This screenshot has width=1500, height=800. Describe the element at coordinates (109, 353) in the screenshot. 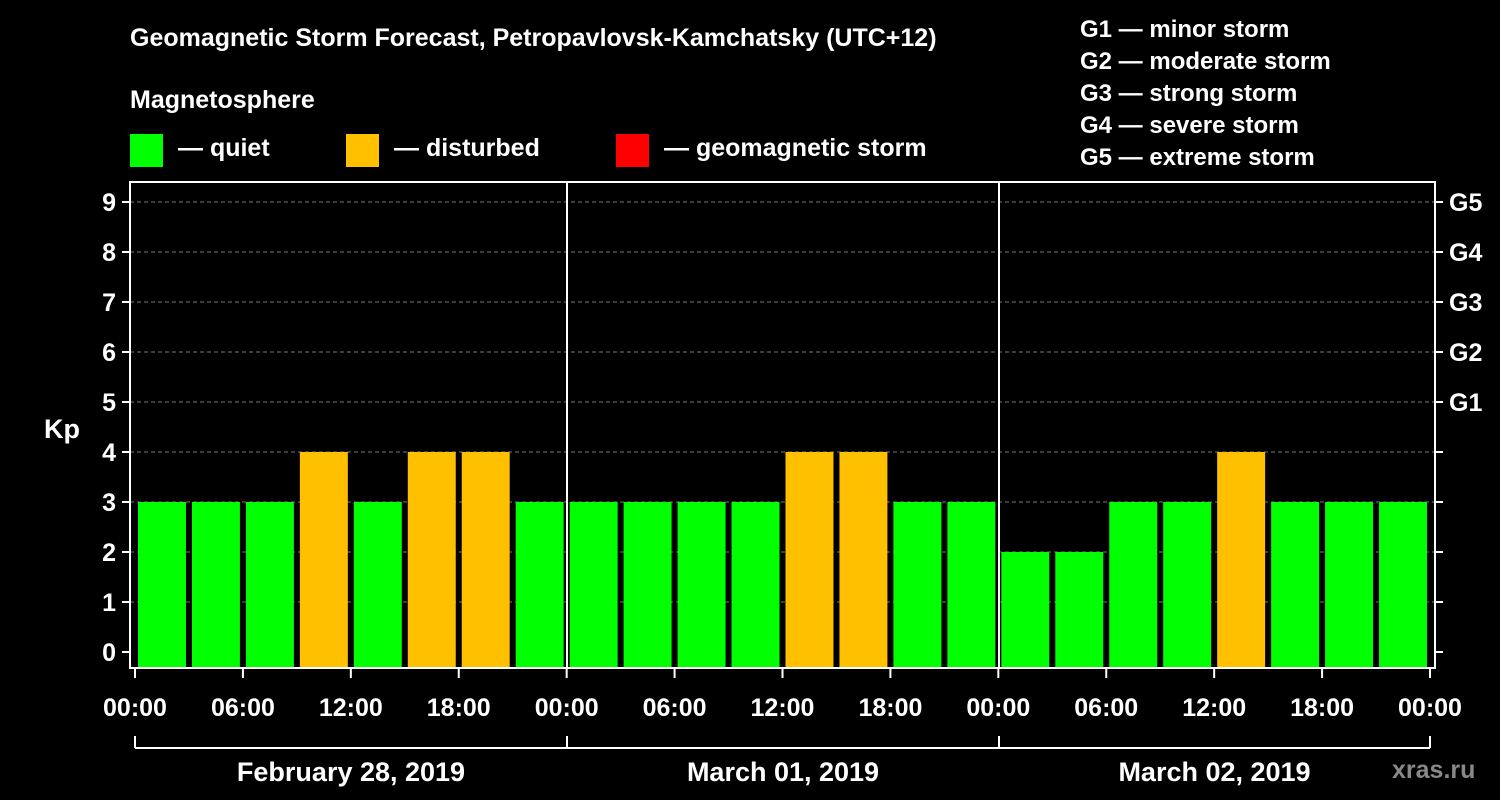

I see `y-tick-label: 6` at that location.